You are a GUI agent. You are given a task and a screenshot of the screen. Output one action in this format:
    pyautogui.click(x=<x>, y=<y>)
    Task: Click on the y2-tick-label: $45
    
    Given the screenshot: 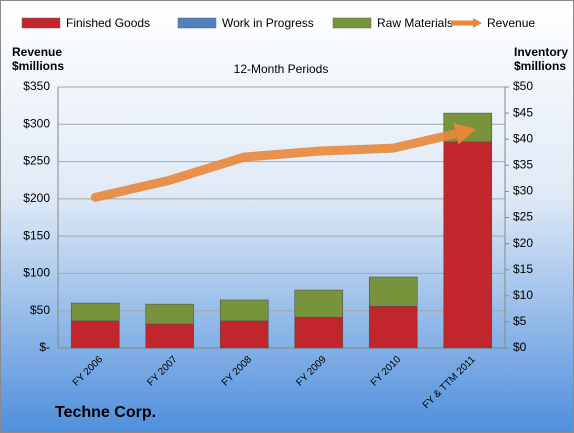 What is the action you would take?
    pyautogui.click(x=523, y=112)
    